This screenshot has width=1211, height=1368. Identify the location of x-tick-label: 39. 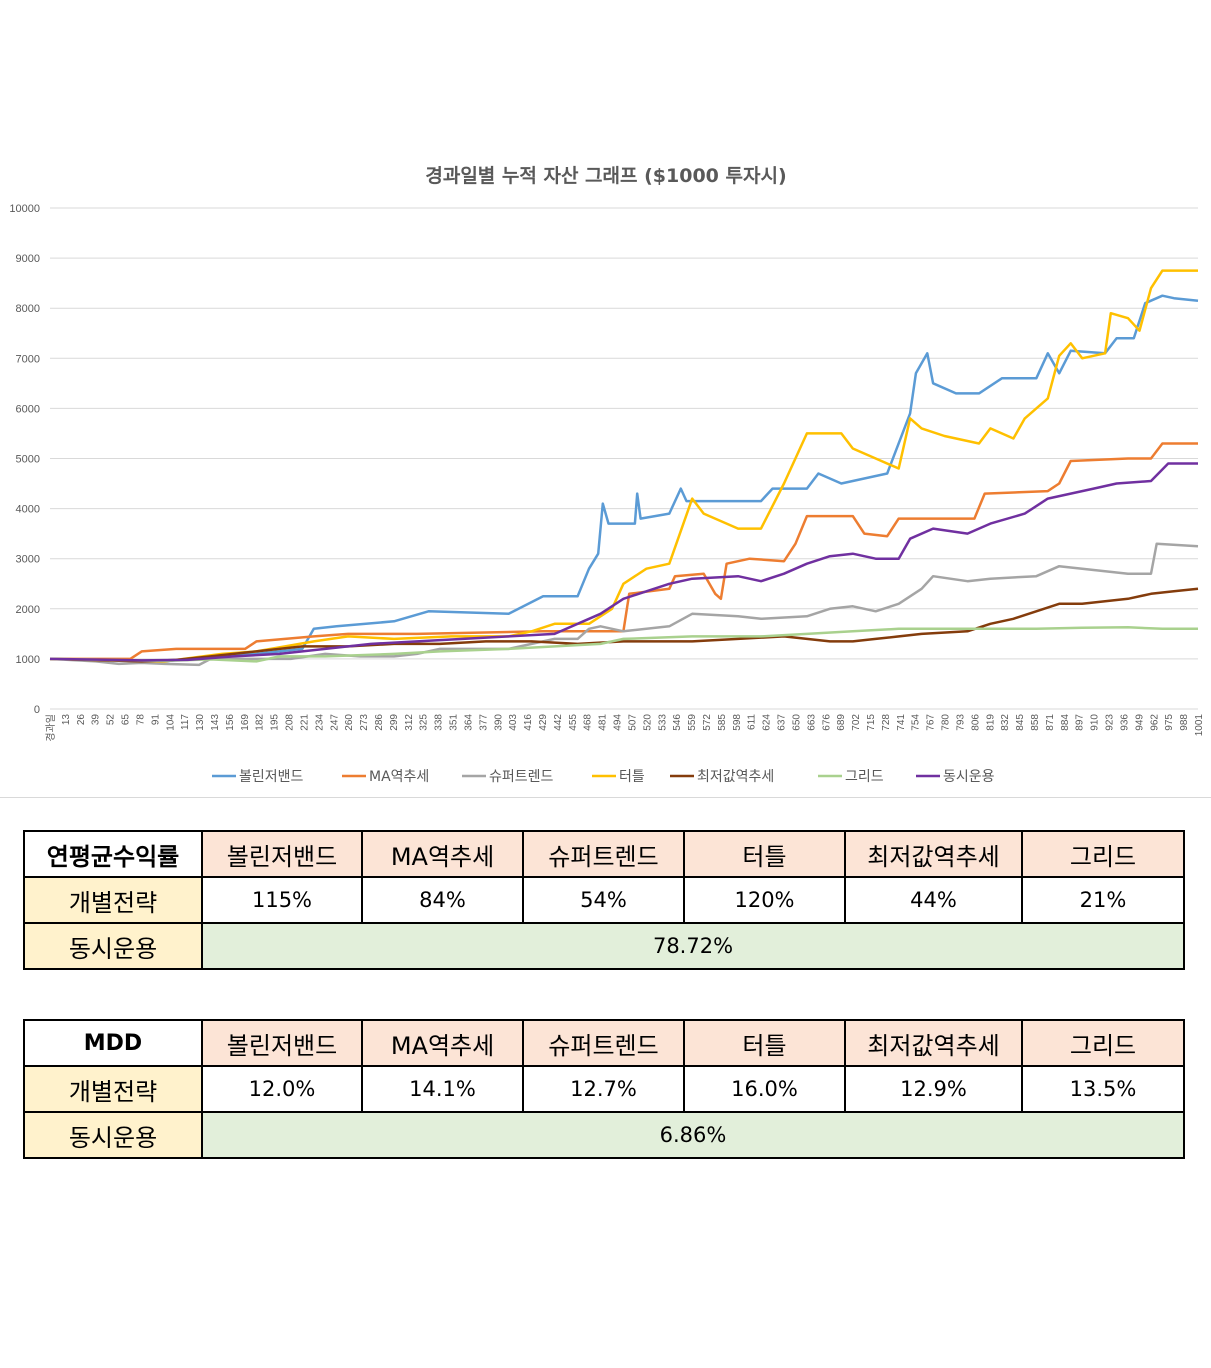
(96, 720).